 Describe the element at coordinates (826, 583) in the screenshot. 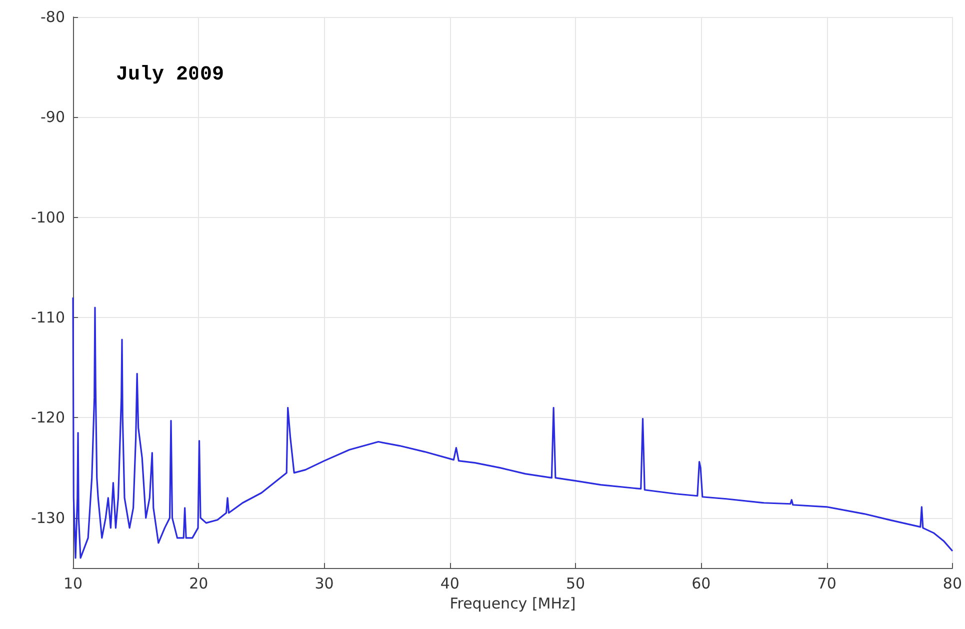

I see `x-tick-label: 70` at that location.